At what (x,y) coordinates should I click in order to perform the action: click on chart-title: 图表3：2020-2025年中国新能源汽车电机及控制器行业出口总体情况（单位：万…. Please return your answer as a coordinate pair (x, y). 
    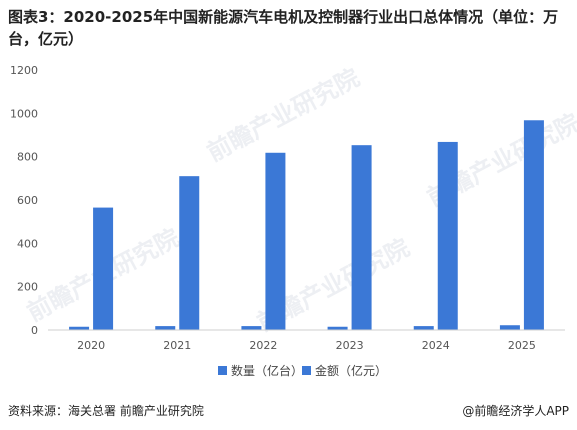
    Looking at the image, I should click on (283, 28).